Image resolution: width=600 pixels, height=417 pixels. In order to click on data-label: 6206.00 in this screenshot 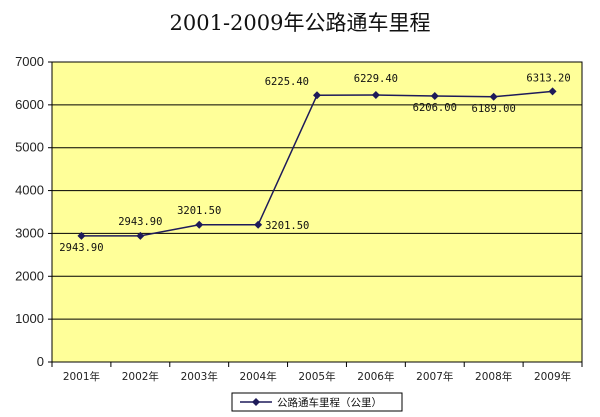, I will do `click(435, 108)`.